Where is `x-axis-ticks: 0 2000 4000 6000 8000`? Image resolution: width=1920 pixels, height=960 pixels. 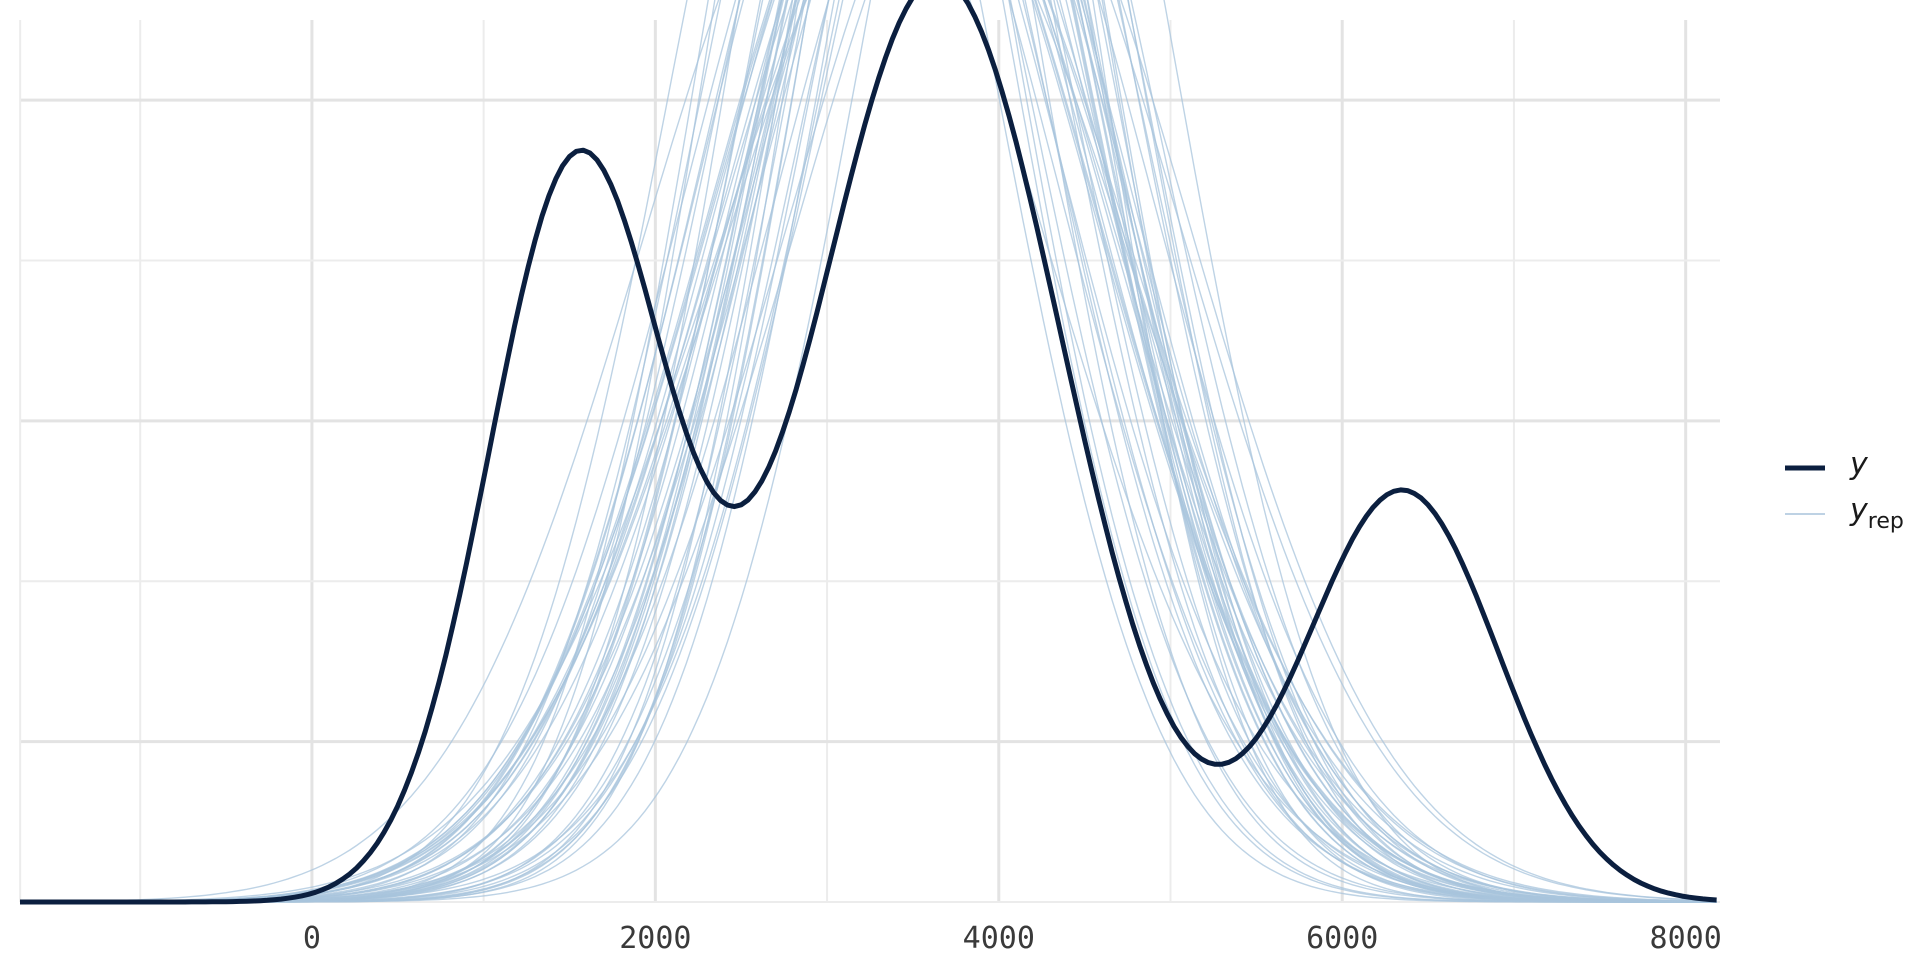
x-axis-ticks: 0 2000 4000 6000 8000 is located at coordinates (1012, 938).